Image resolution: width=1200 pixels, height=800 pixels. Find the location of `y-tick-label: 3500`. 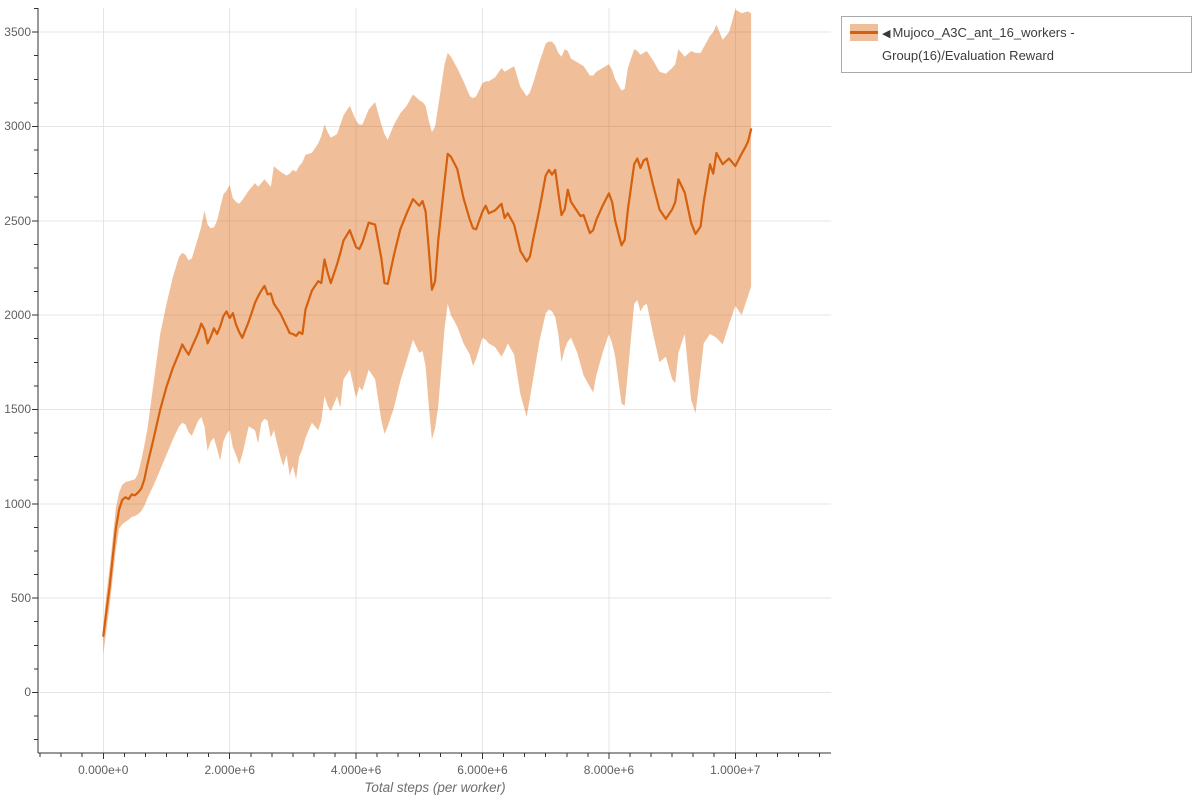

y-tick-label: 3500 is located at coordinates (17, 32).